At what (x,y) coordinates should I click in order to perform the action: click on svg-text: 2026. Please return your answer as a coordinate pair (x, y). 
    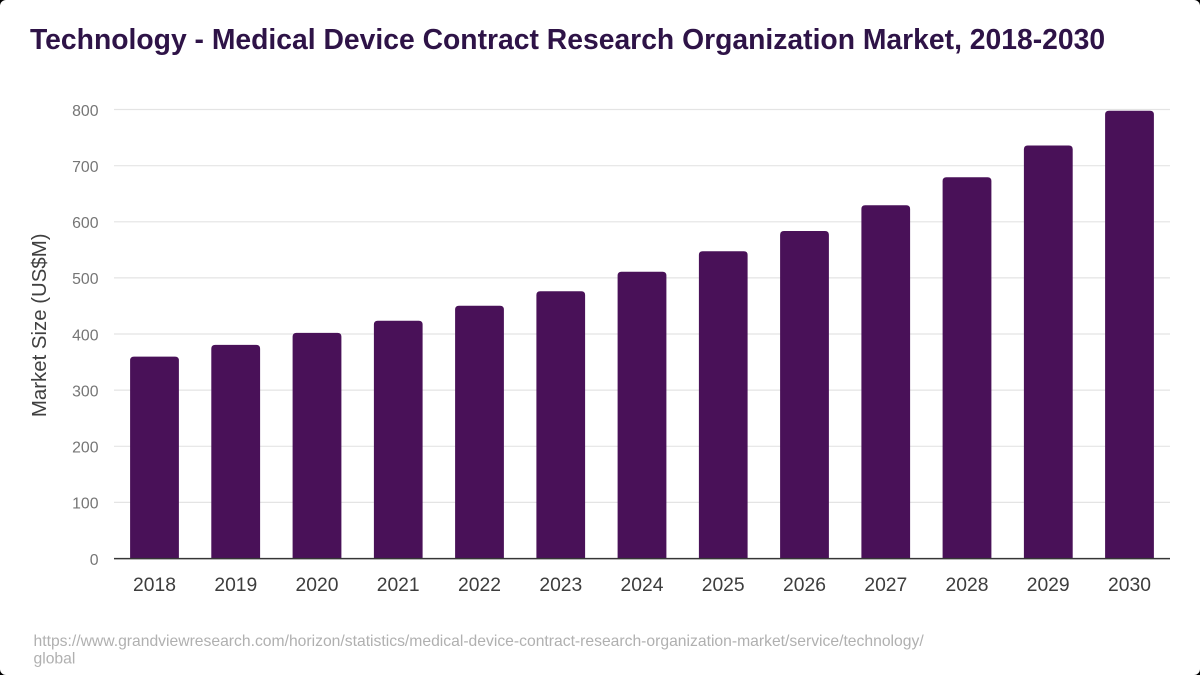
    Looking at the image, I should click on (804, 585).